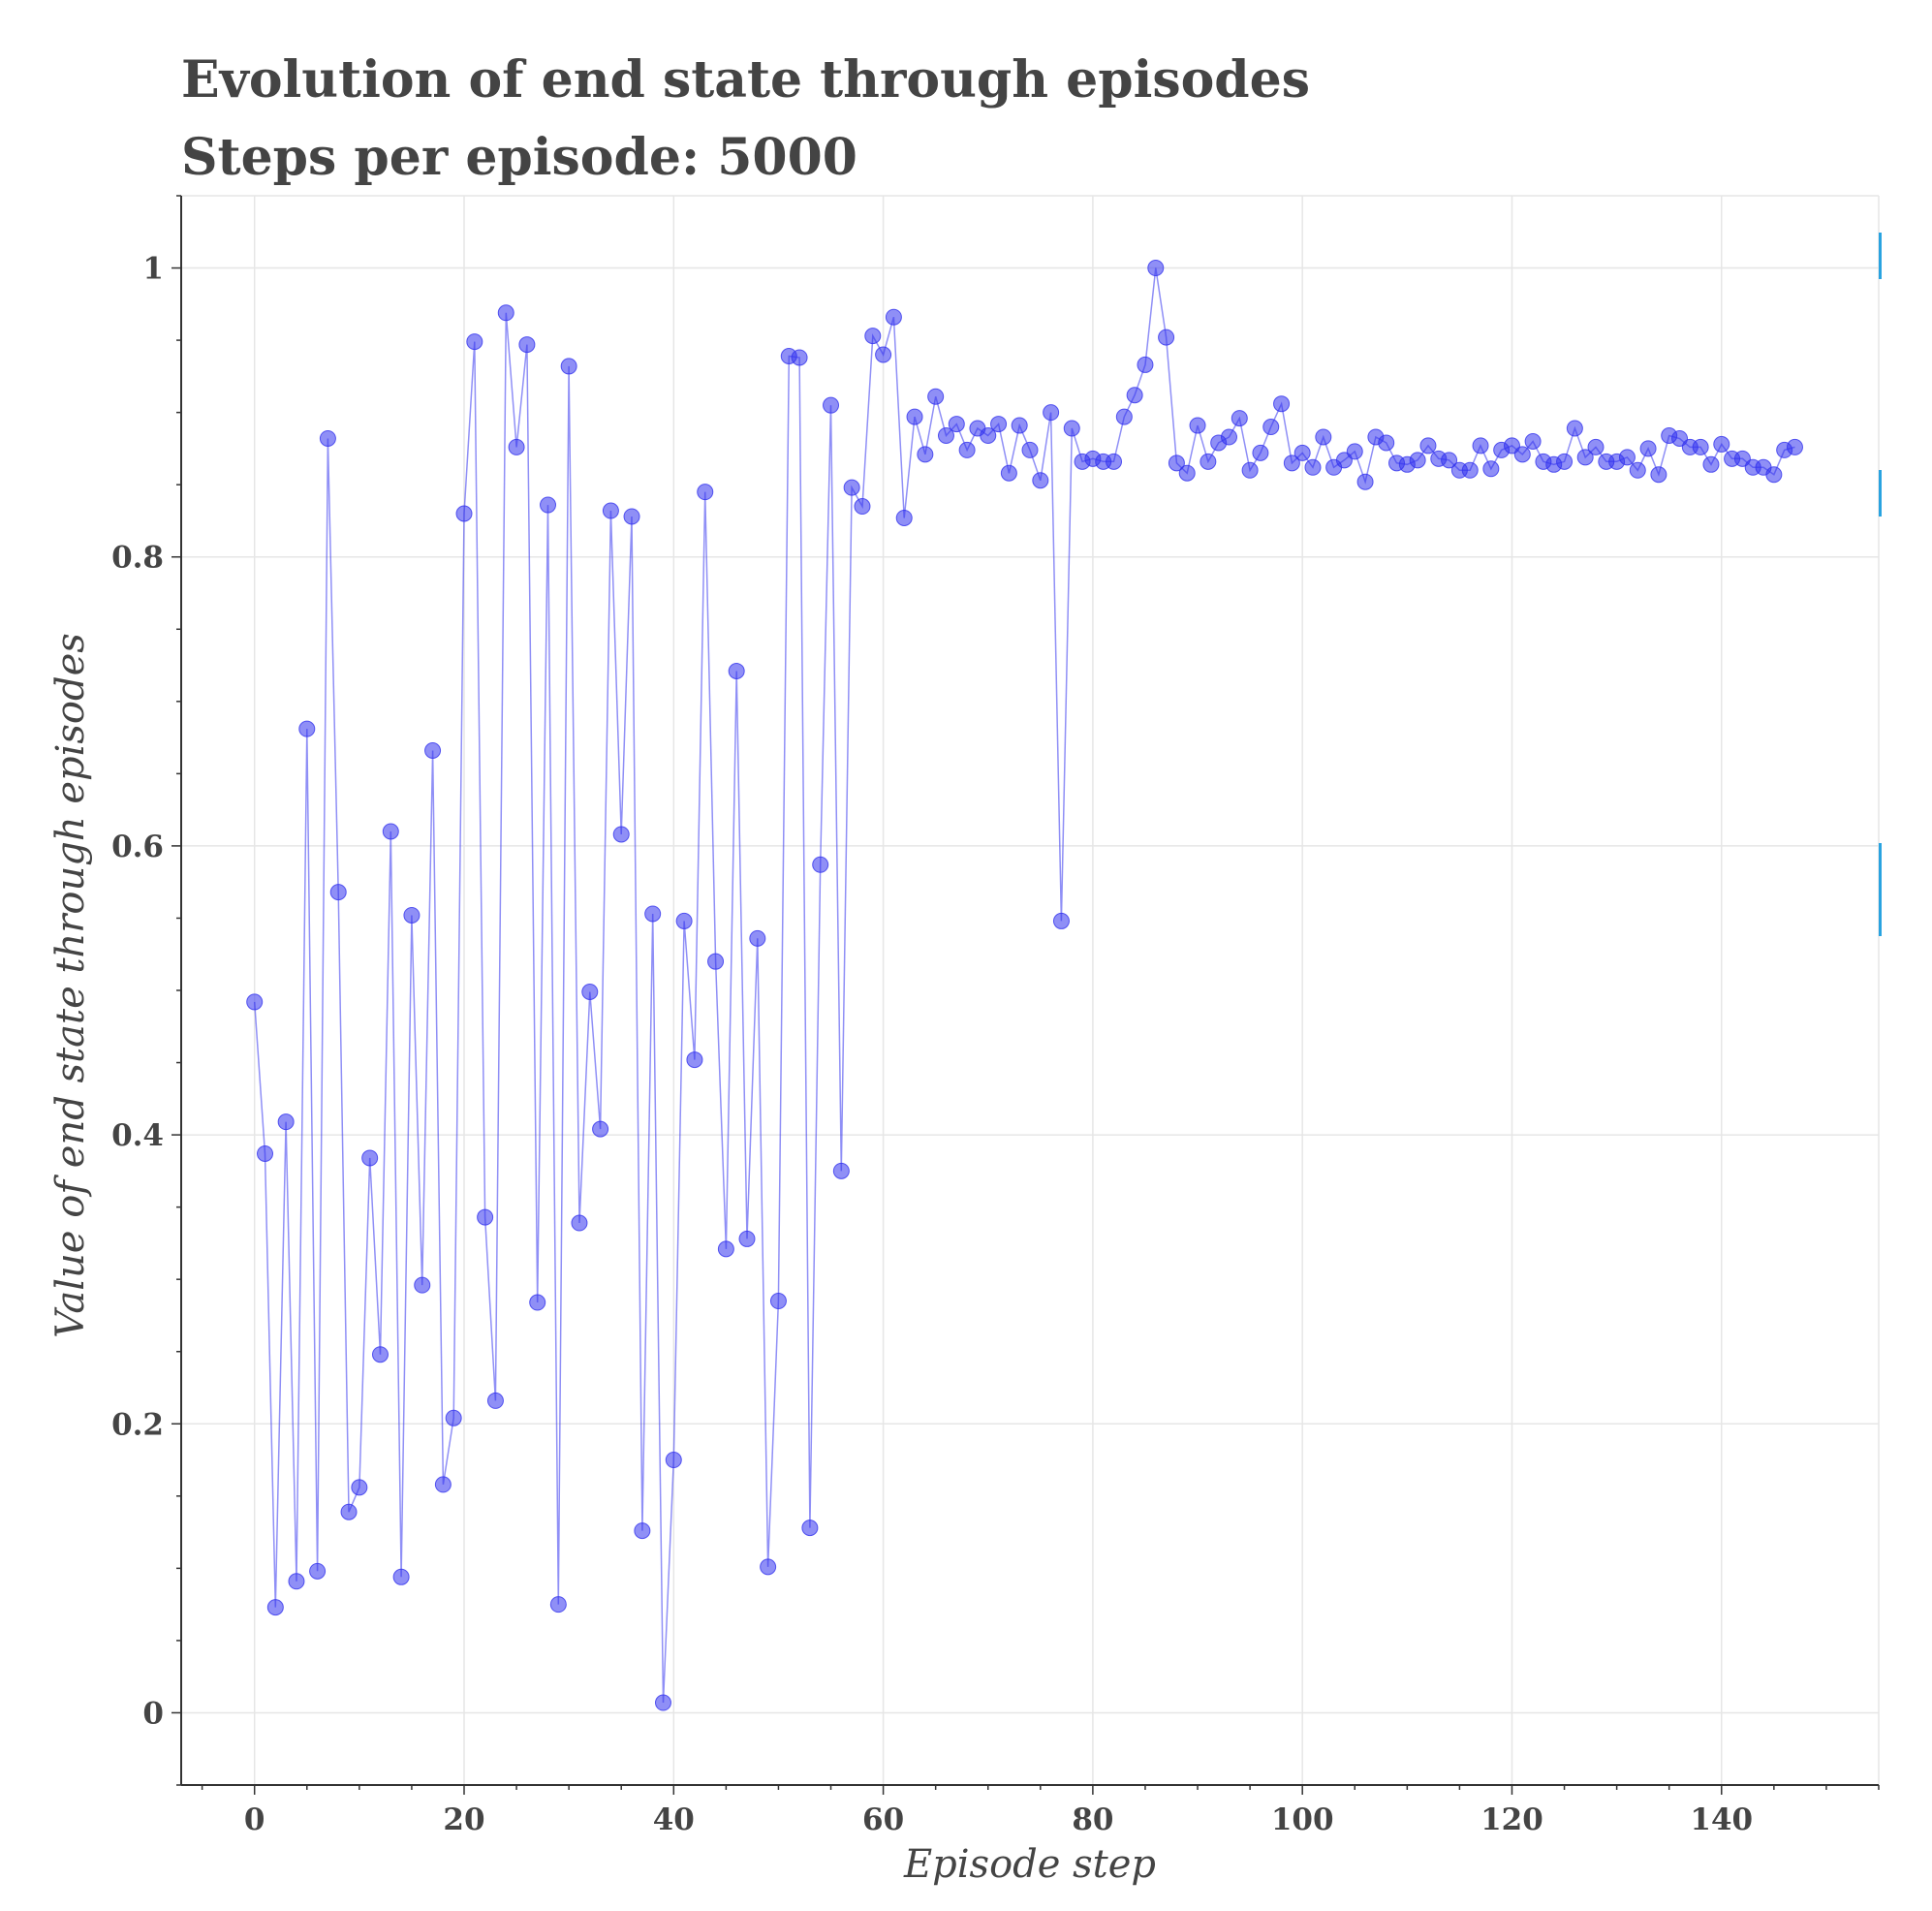 This screenshot has height=1911, width=1932. I want to click on y-tick-label: 0.6, so click(137, 847).